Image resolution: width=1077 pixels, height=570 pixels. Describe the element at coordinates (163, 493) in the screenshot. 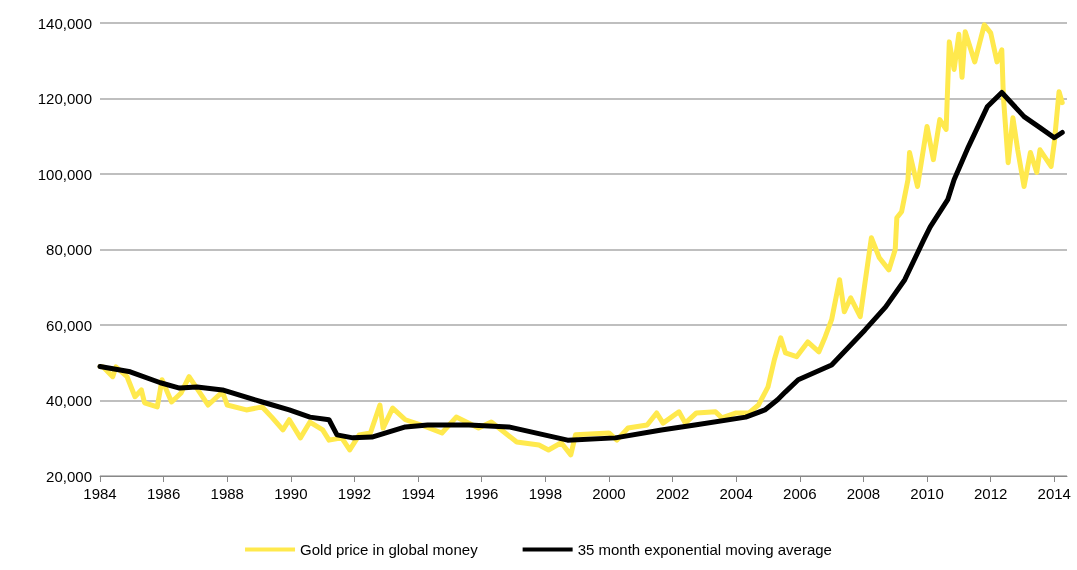

I see `x-tick-label: 1986` at that location.